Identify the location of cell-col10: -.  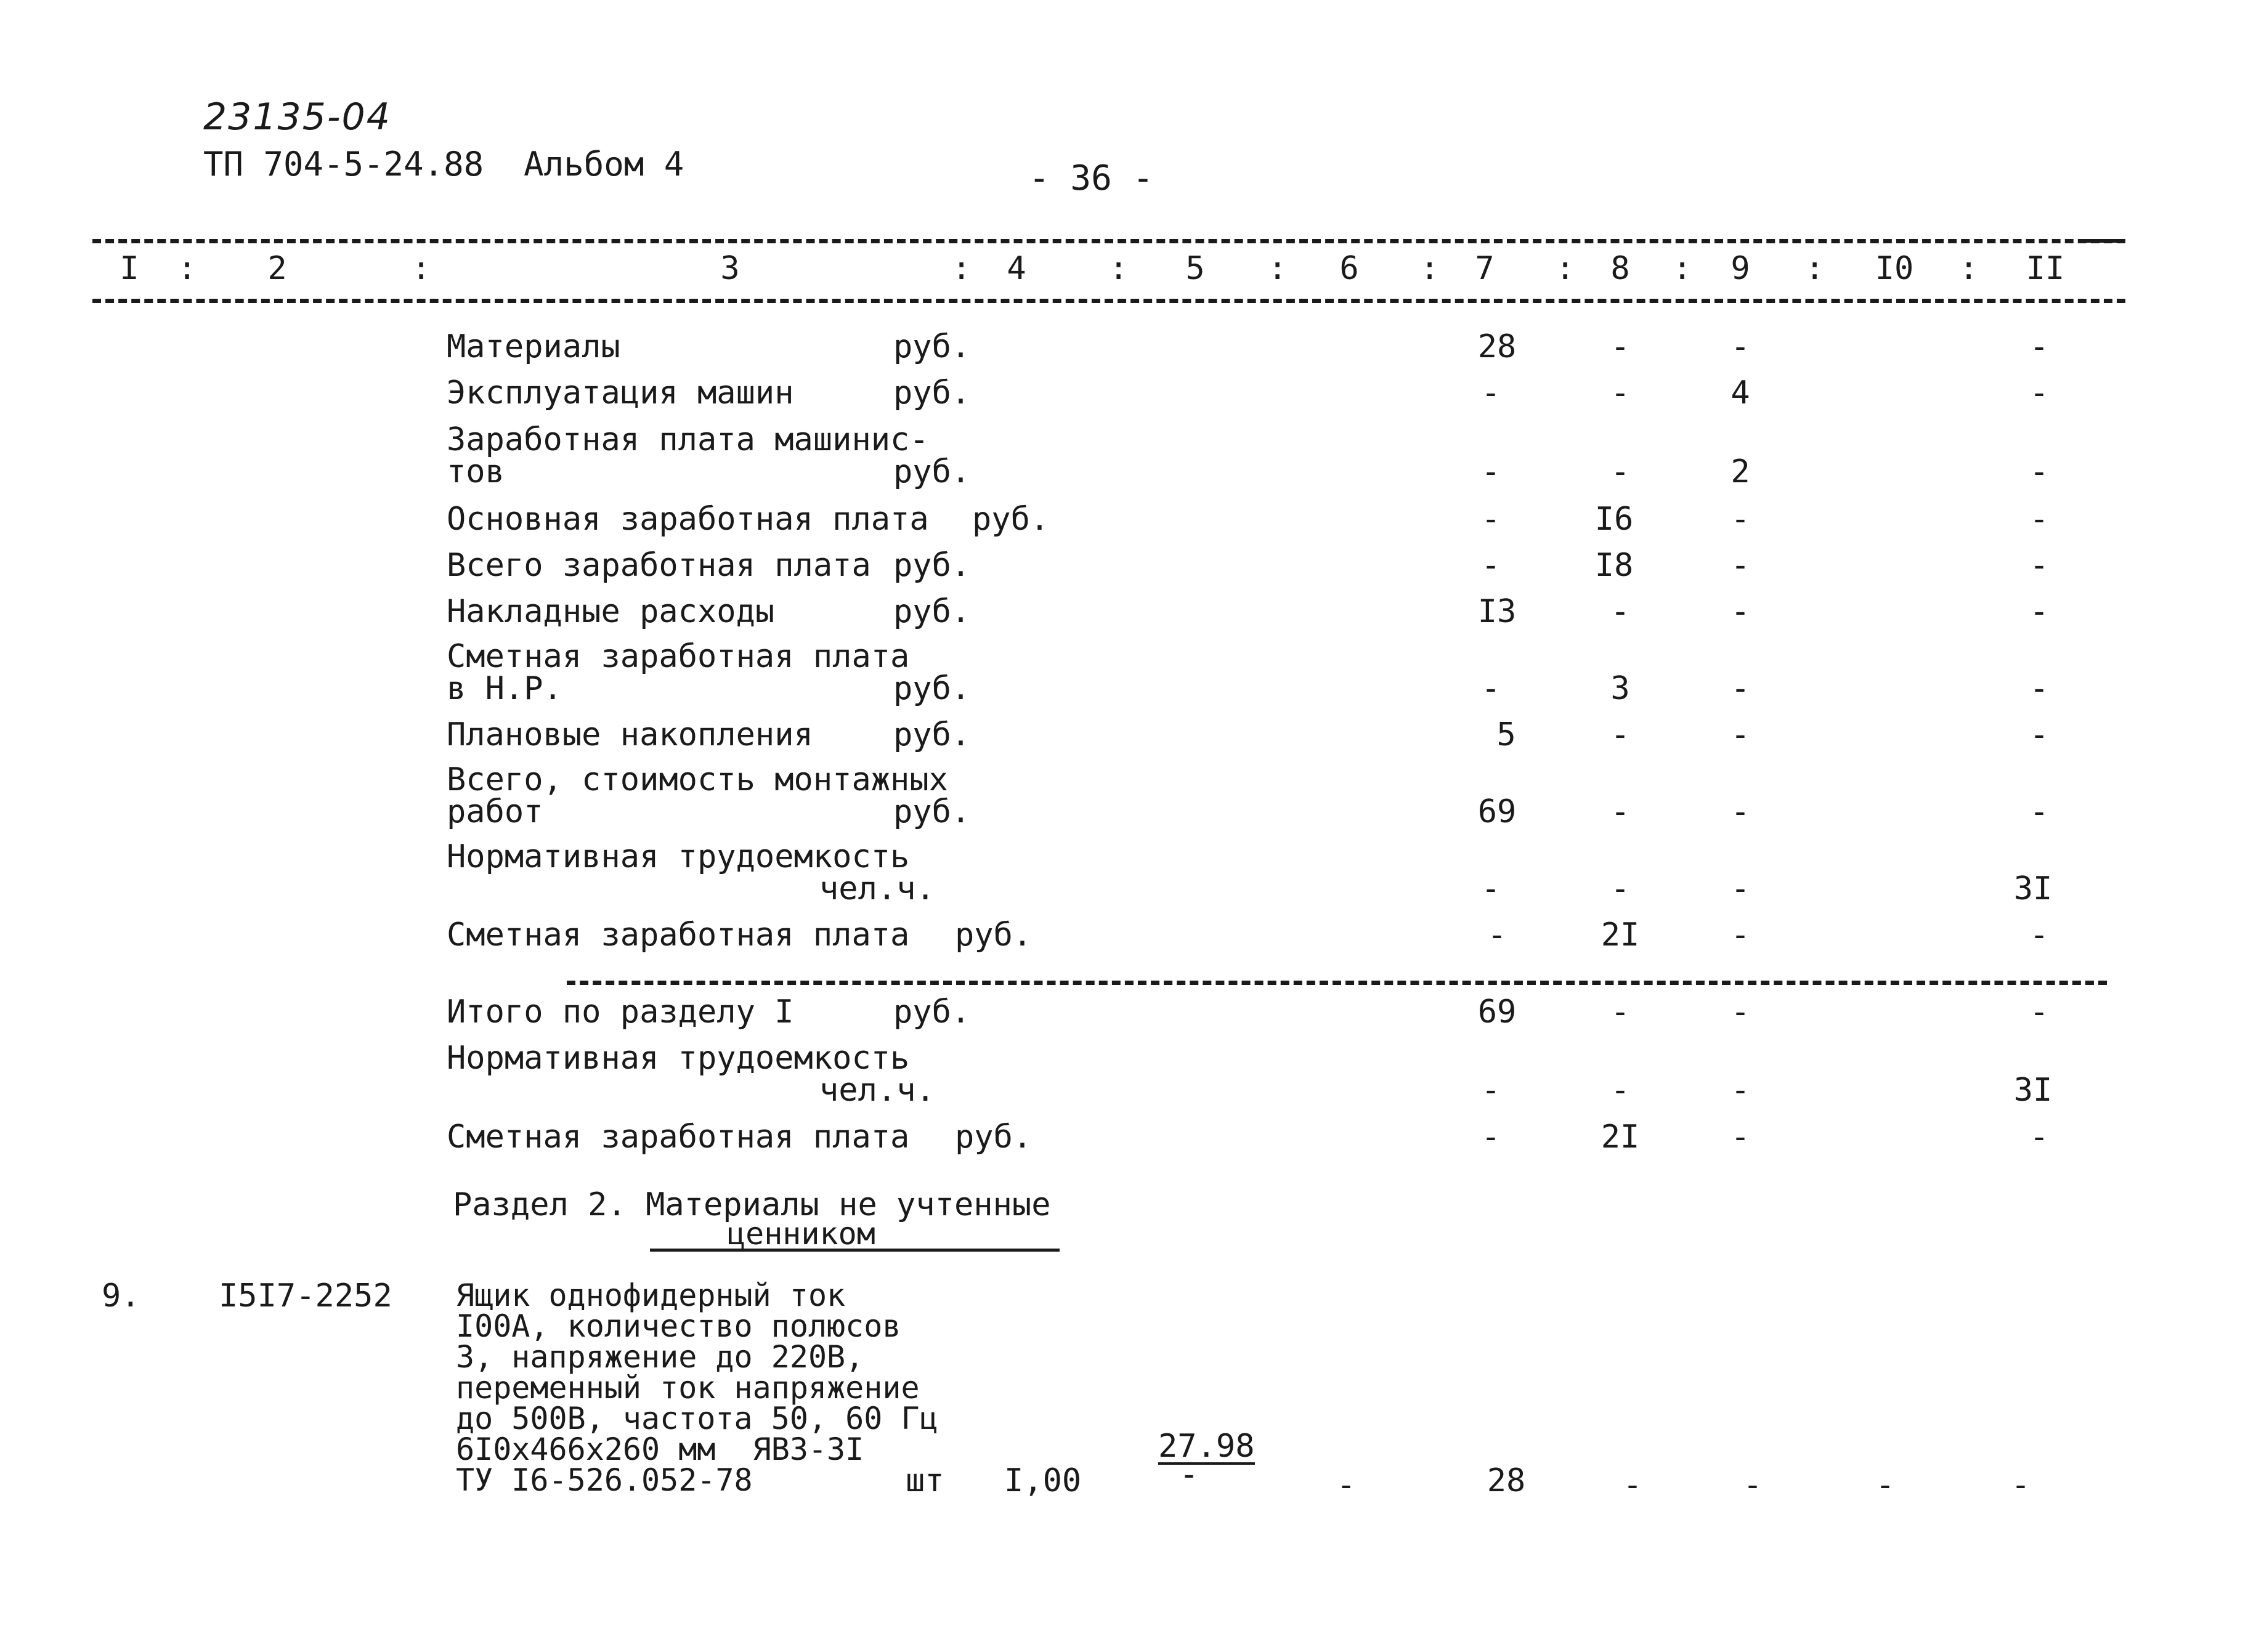
(1885, 1486).